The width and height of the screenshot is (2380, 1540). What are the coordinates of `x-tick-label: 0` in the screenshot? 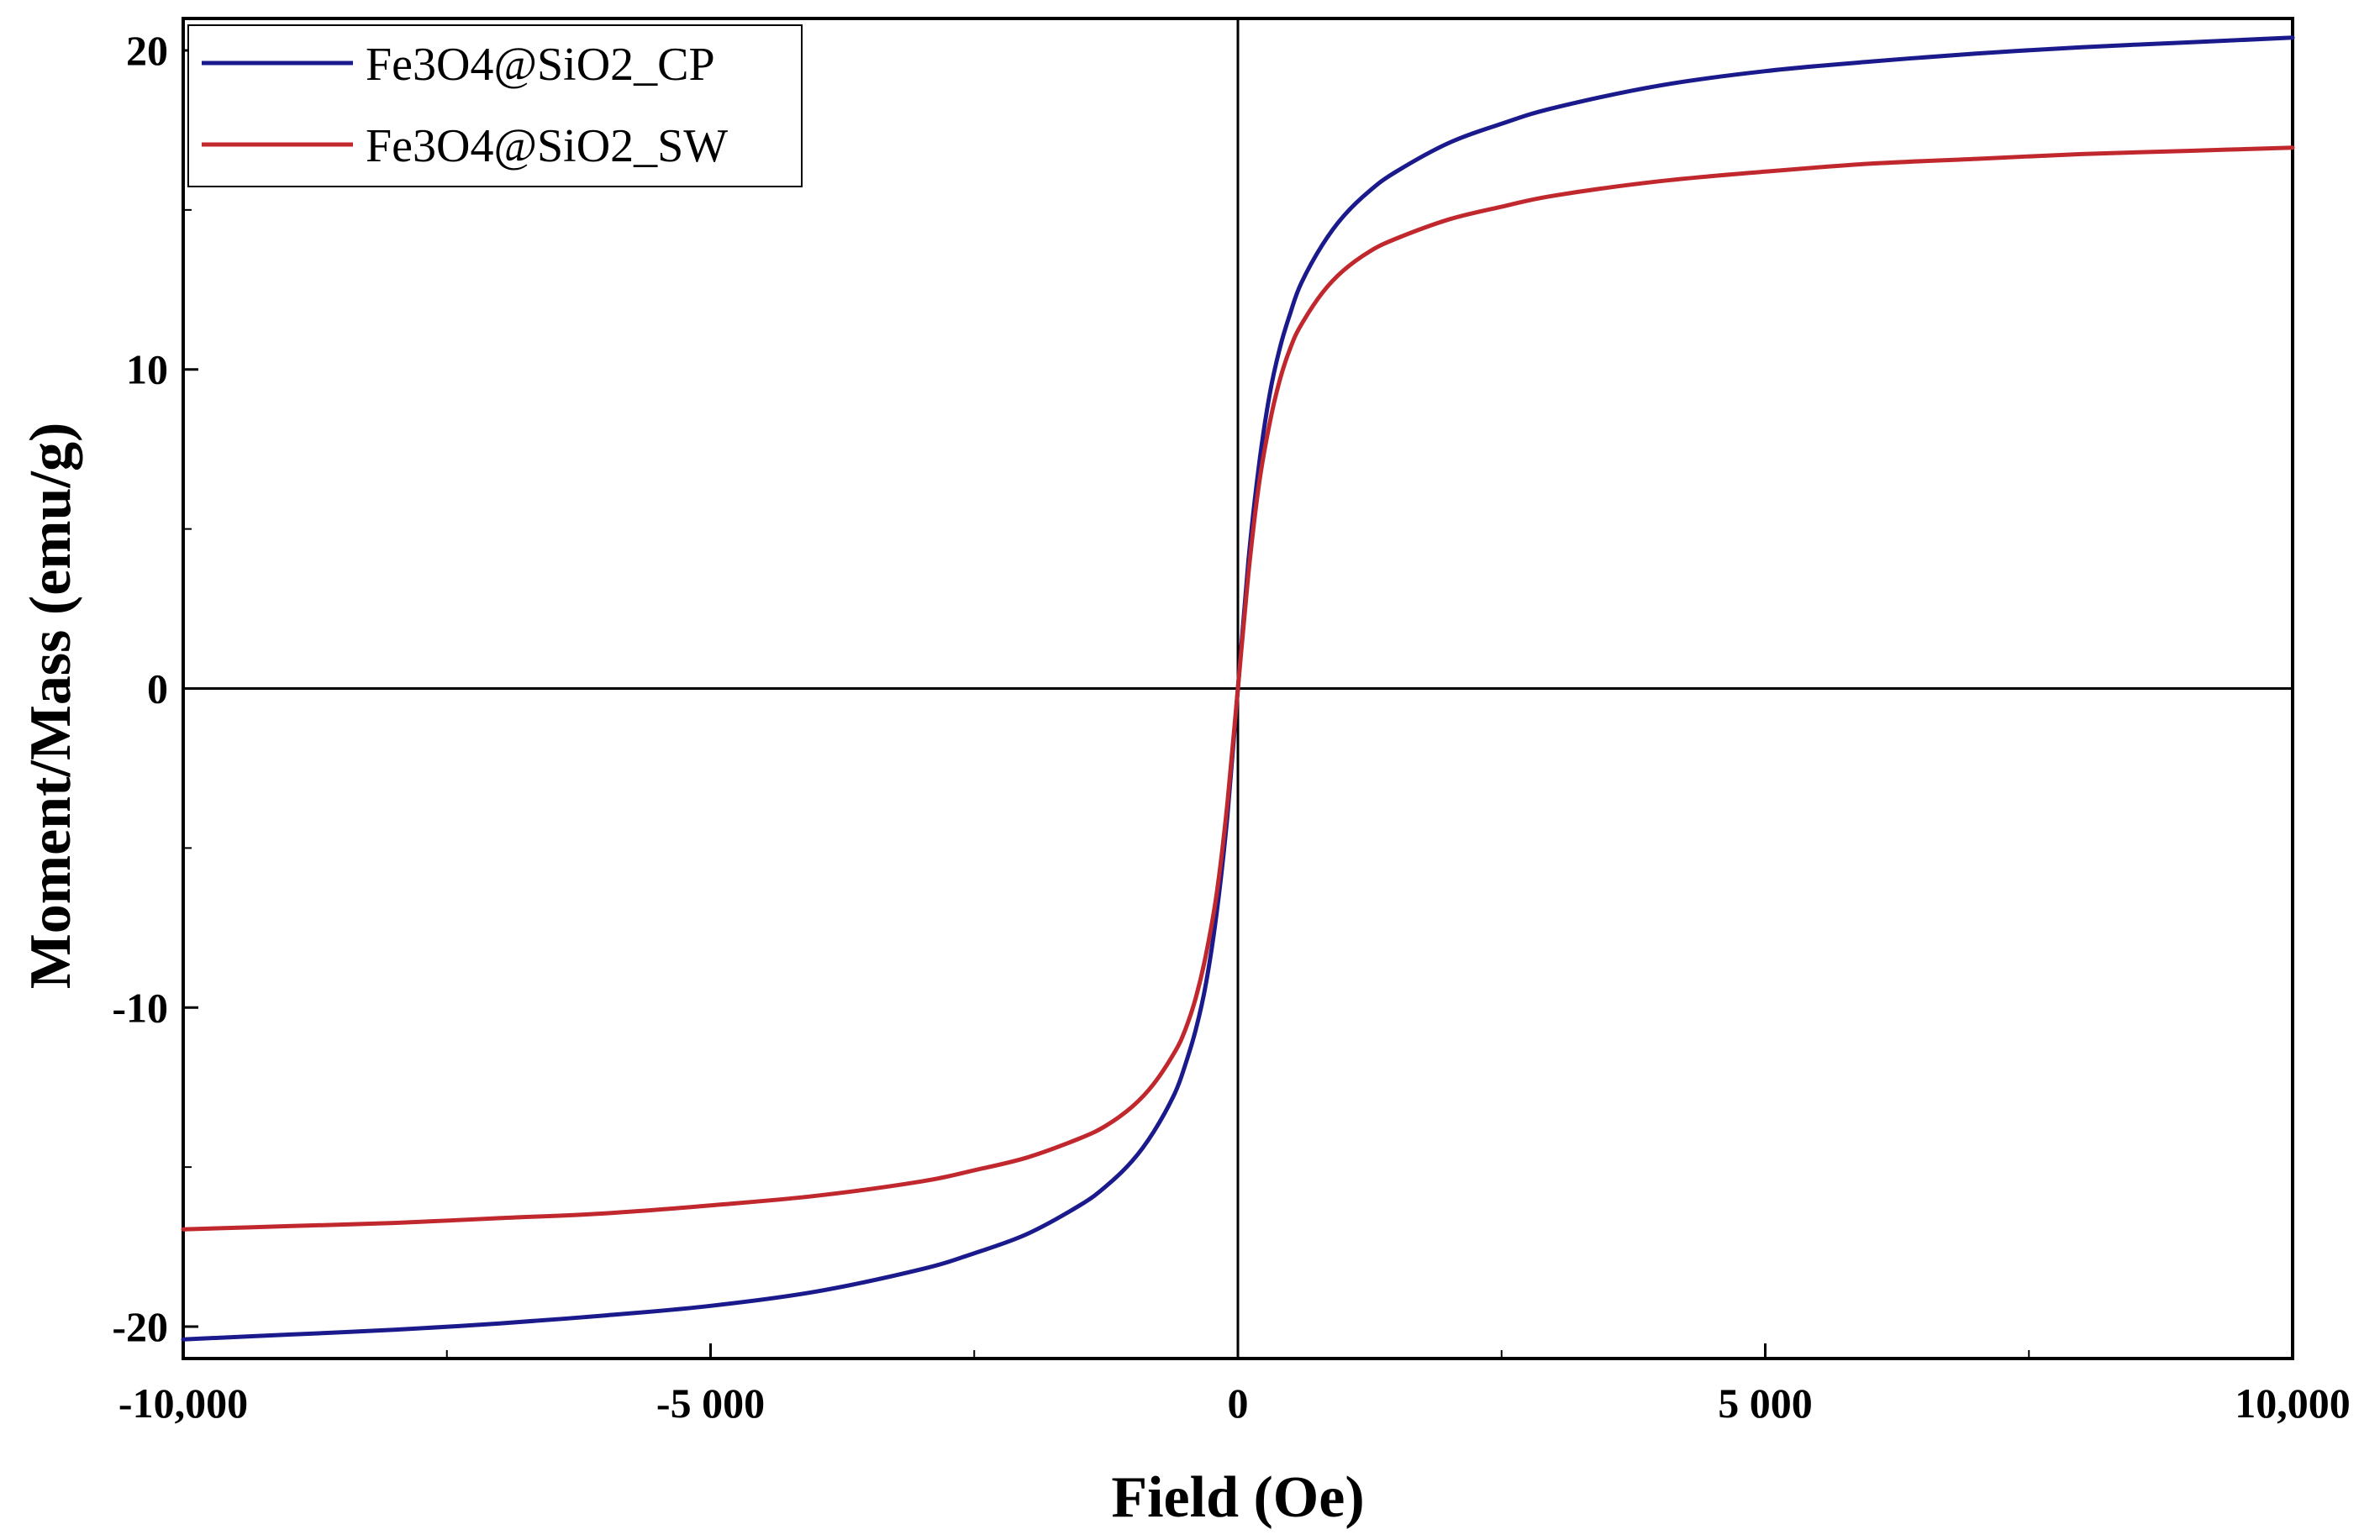 It's located at (1239, 1404).